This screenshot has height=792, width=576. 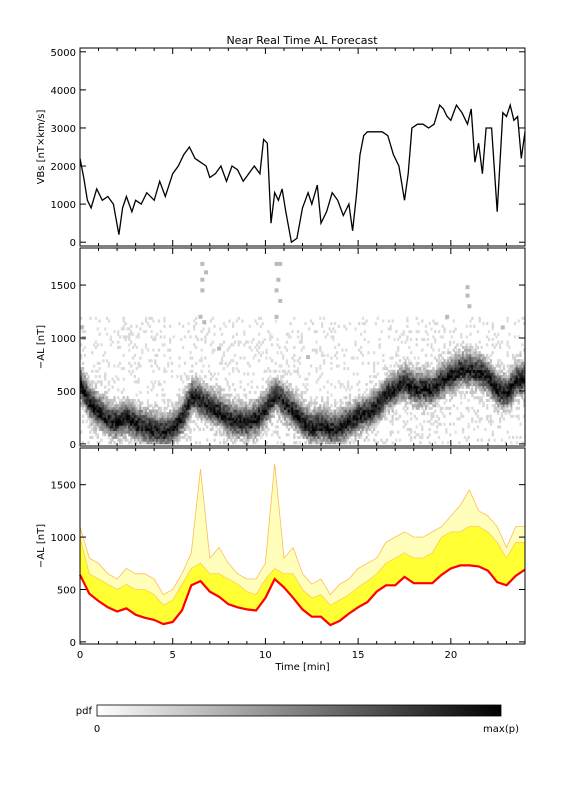 What do you see at coordinates (41, 146) in the screenshot?
I see `y-axis-label: VBs [nT×km/s]` at bounding box center [41, 146].